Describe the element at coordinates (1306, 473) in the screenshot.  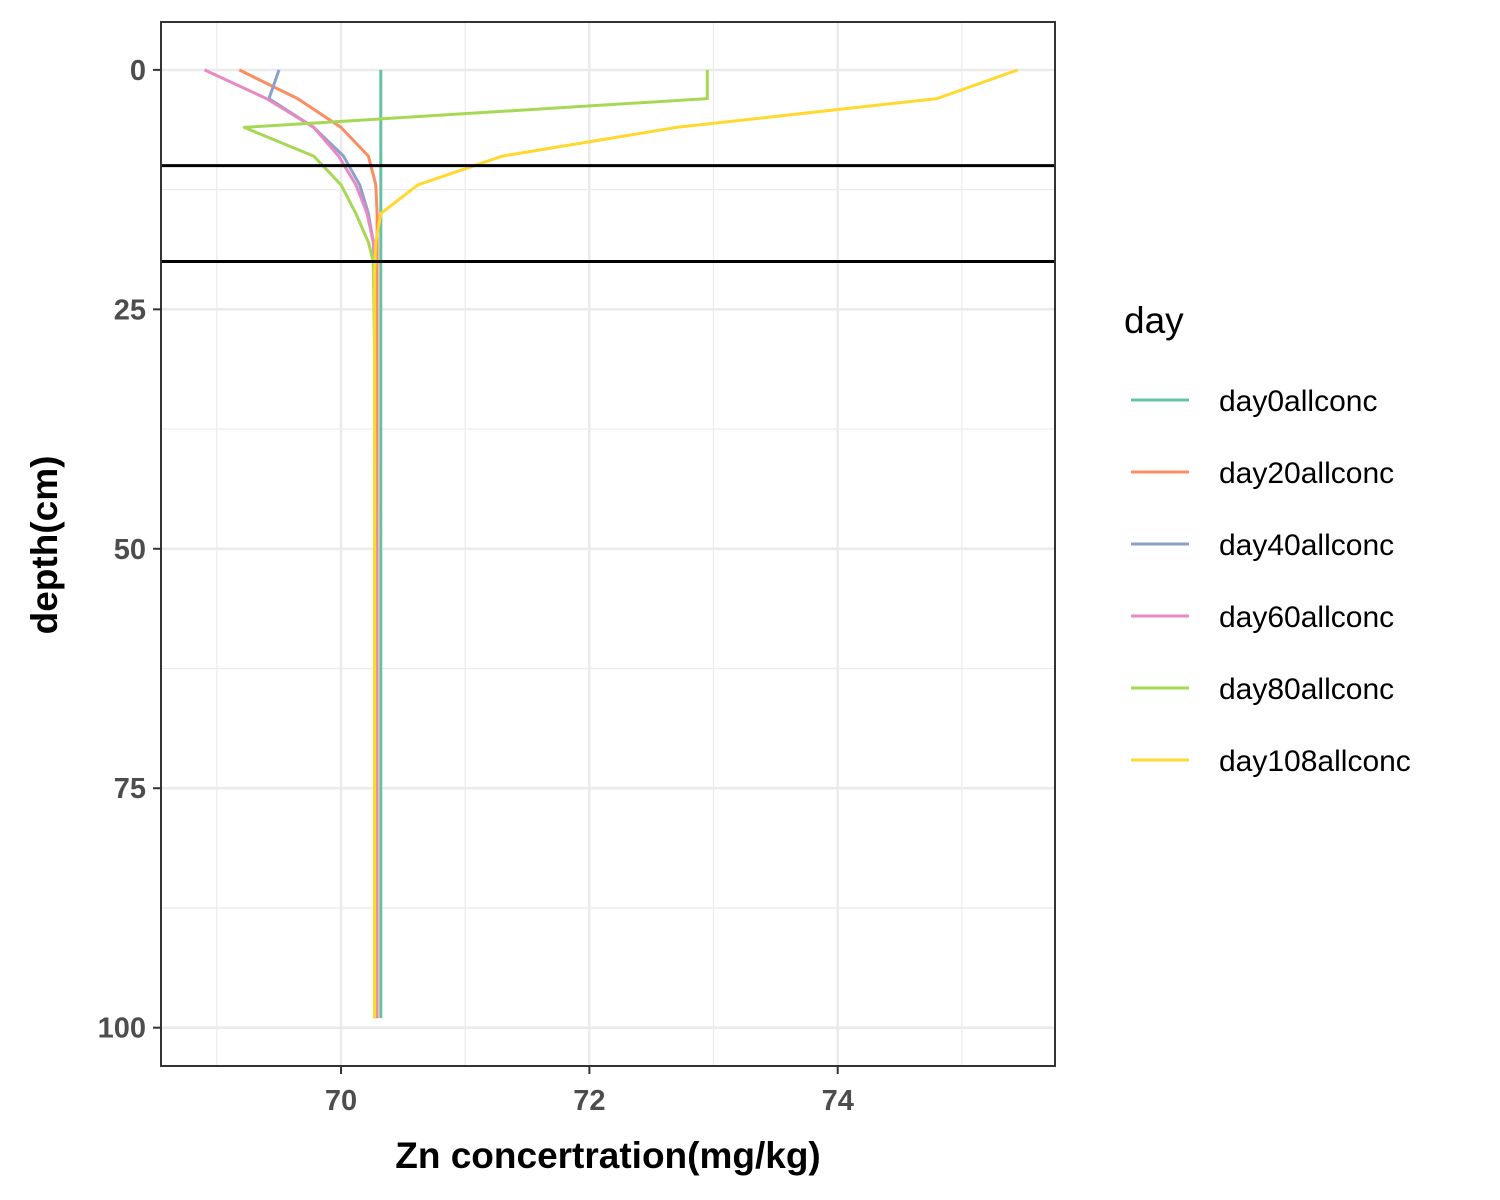
I see `legend-label: day20allconc` at that location.